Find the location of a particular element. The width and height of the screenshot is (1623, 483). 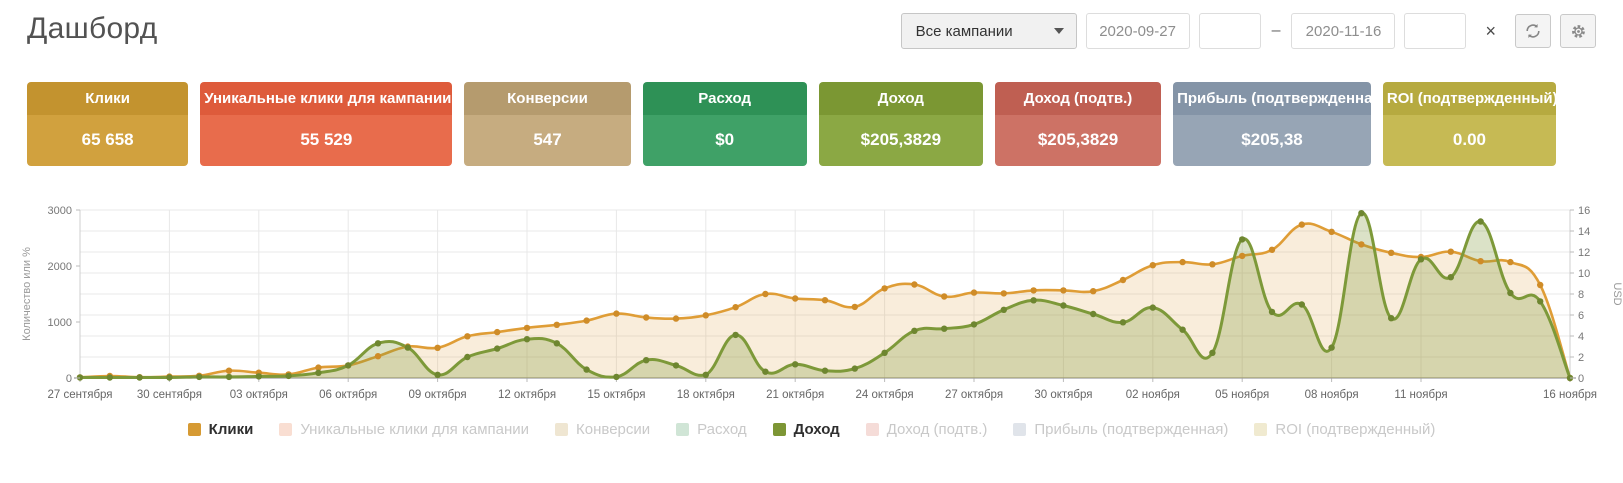

stat-card-label: Прибыль (подтвержденная) is located at coordinates (1272, 98).